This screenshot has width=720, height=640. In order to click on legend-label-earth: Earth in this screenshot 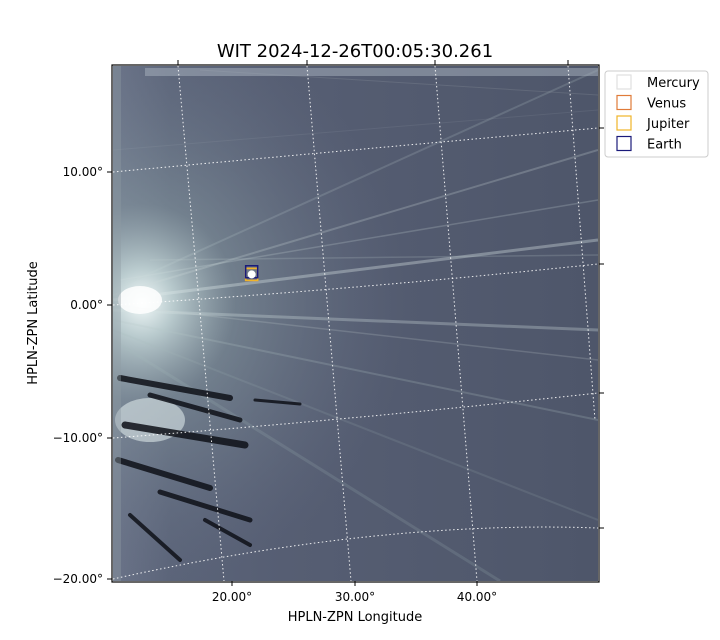, I will do `click(664, 145)`.